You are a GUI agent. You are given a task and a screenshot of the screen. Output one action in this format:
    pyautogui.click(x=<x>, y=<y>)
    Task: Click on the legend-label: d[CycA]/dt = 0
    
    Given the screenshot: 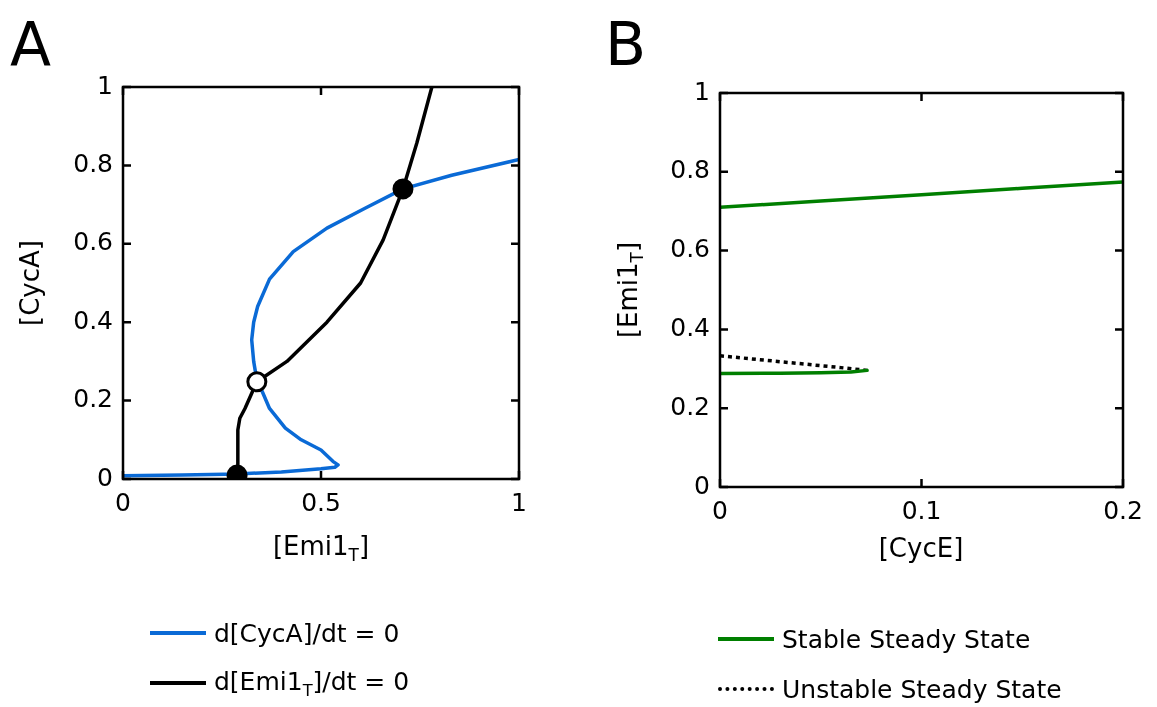 What is the action you would take?
    pyautogui.click(x=307, y=633)
    